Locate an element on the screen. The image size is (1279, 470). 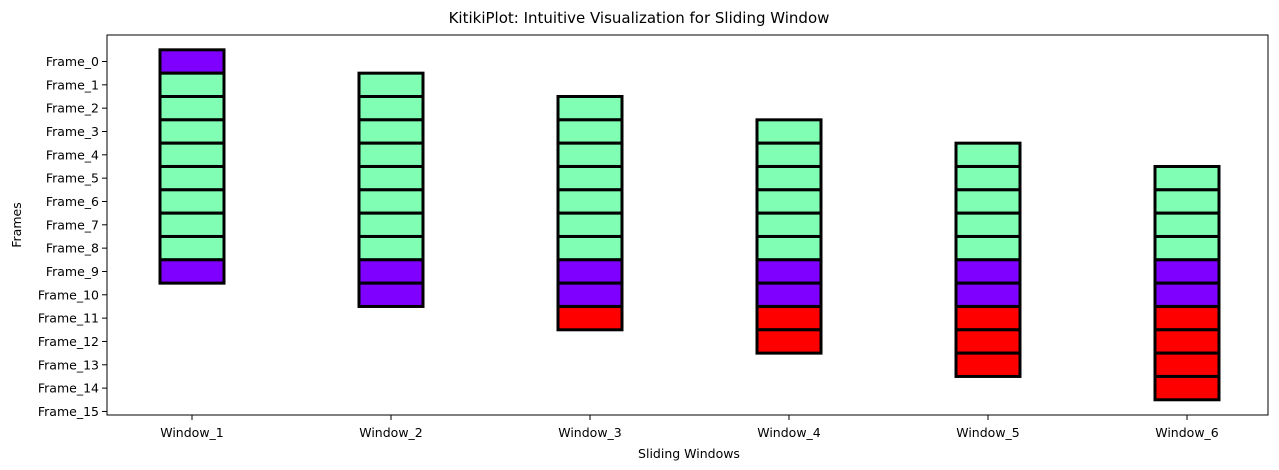
x-tick-label: Window_1 is located at coordinates (192, 432).